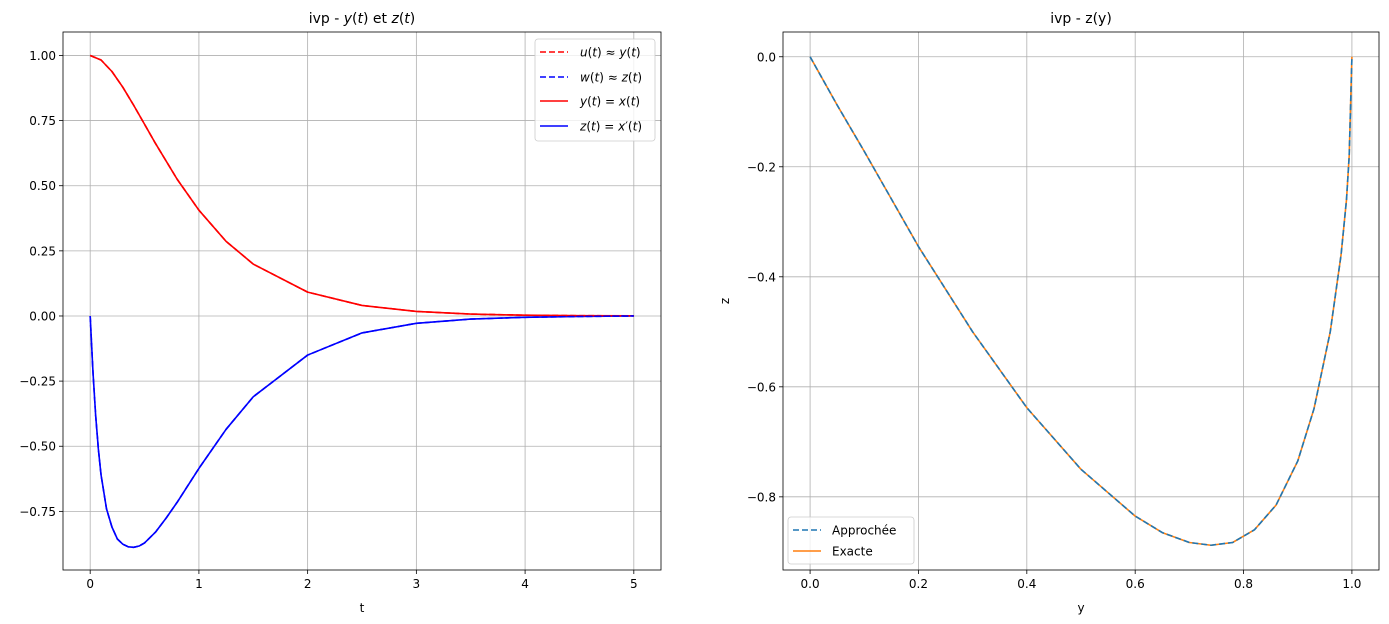 The height and width of the screenshot is (624, 1389). What do you see at coordinates (761, 387) in the screenshot?
I see `y-tick-label: −0.6` at bounding box center [761, 387].